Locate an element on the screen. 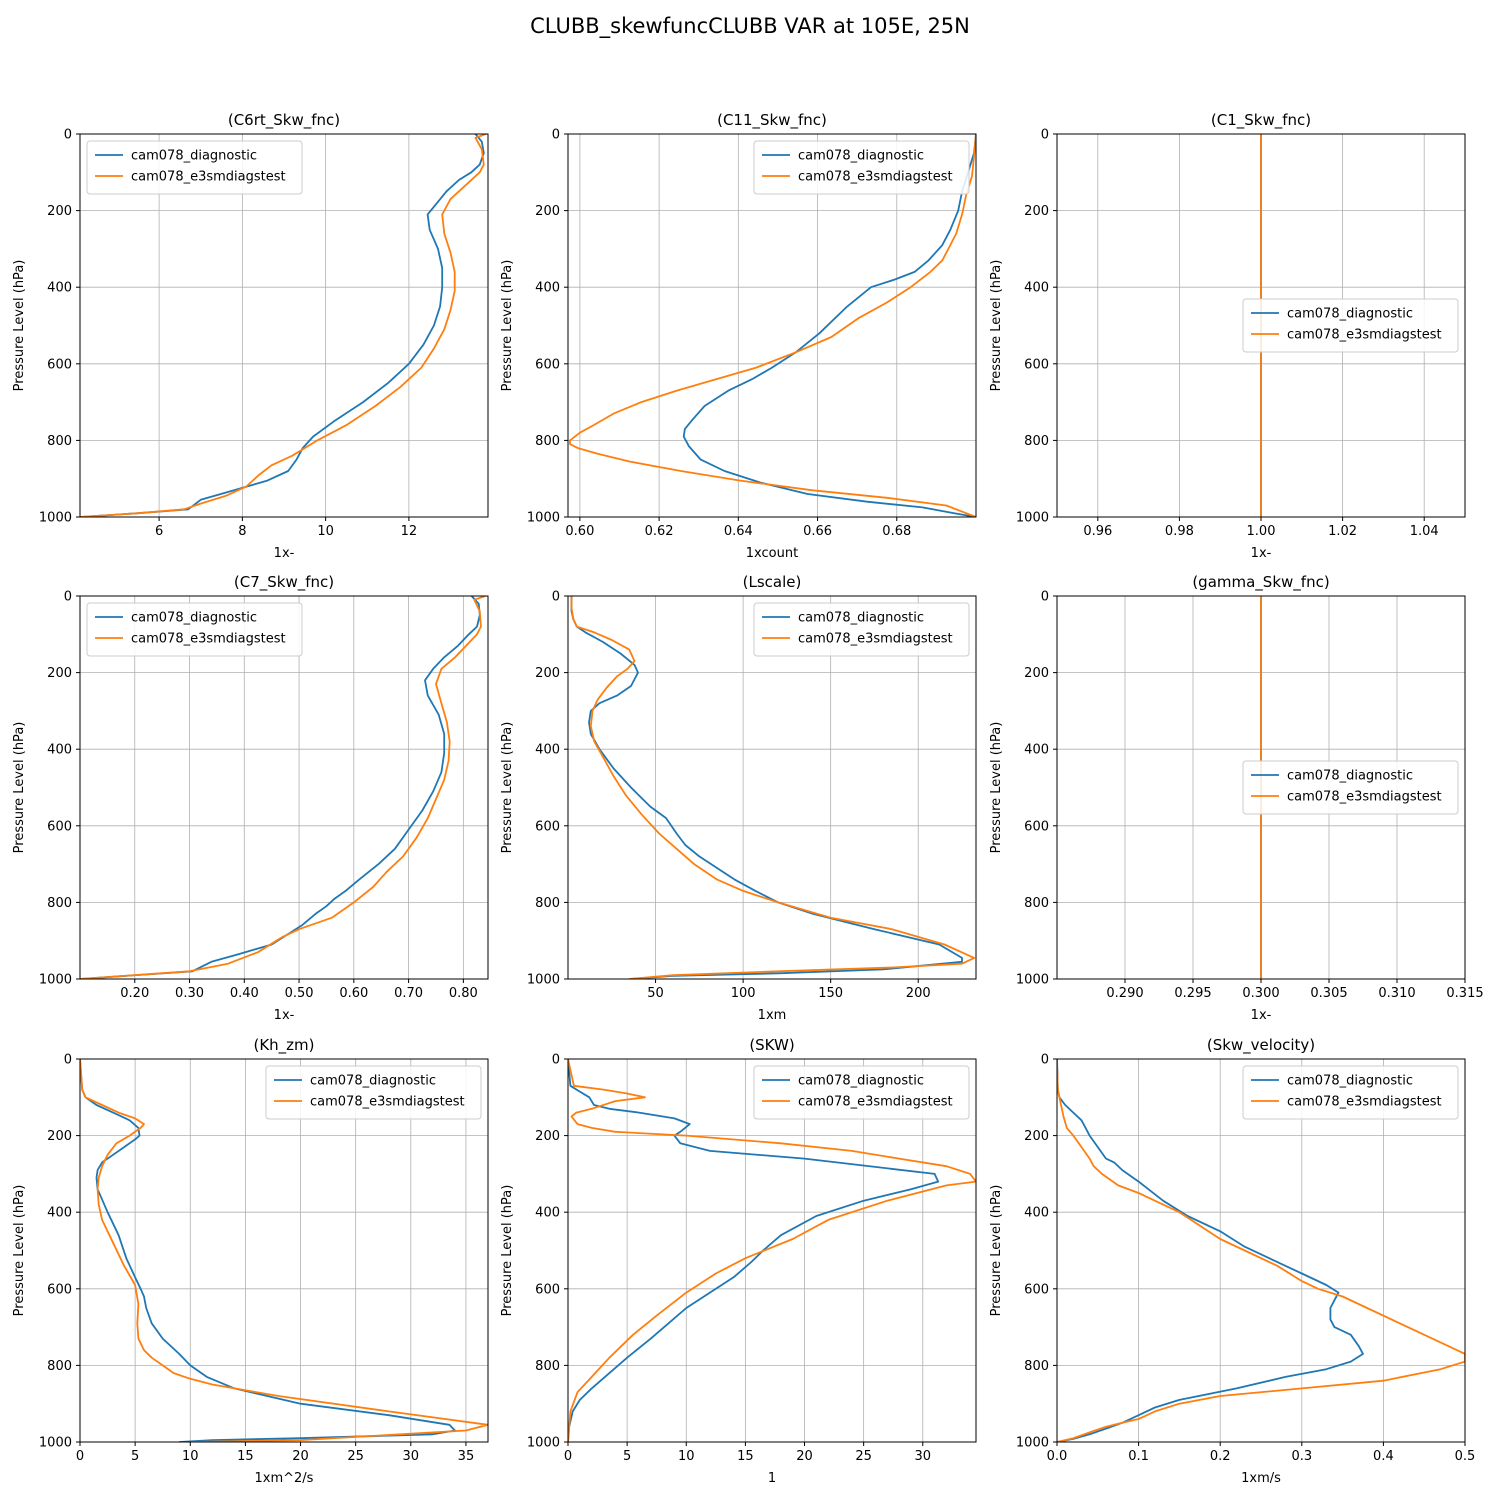 The height and width of the screenshot is (1500, 1500). x-tick-label: 1.02 is located at coordinates (1342, 531).